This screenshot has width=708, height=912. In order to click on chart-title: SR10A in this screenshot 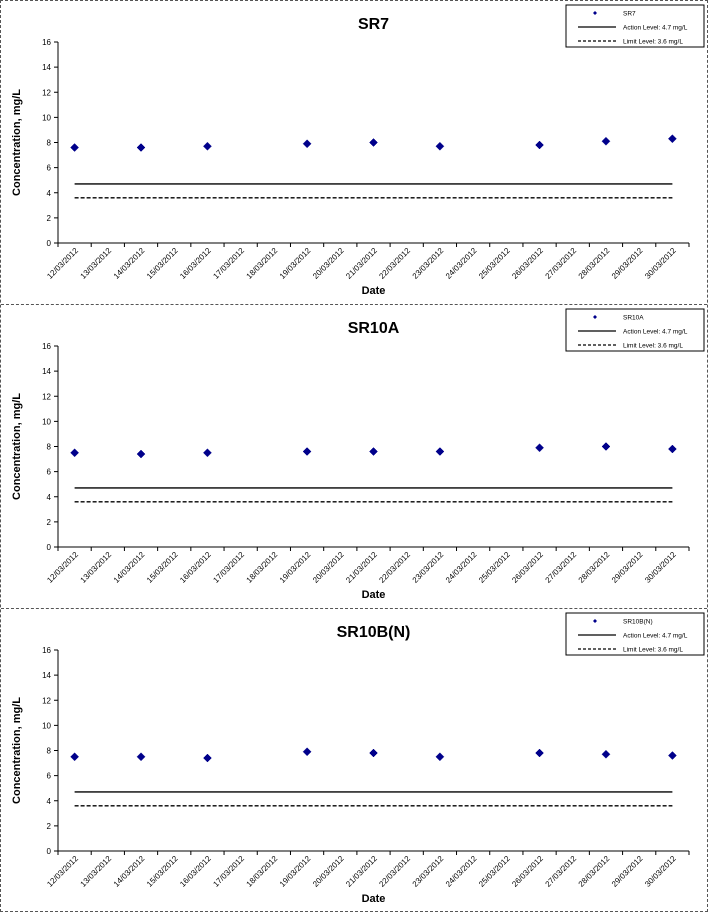, I will do `click(374, 328)`.